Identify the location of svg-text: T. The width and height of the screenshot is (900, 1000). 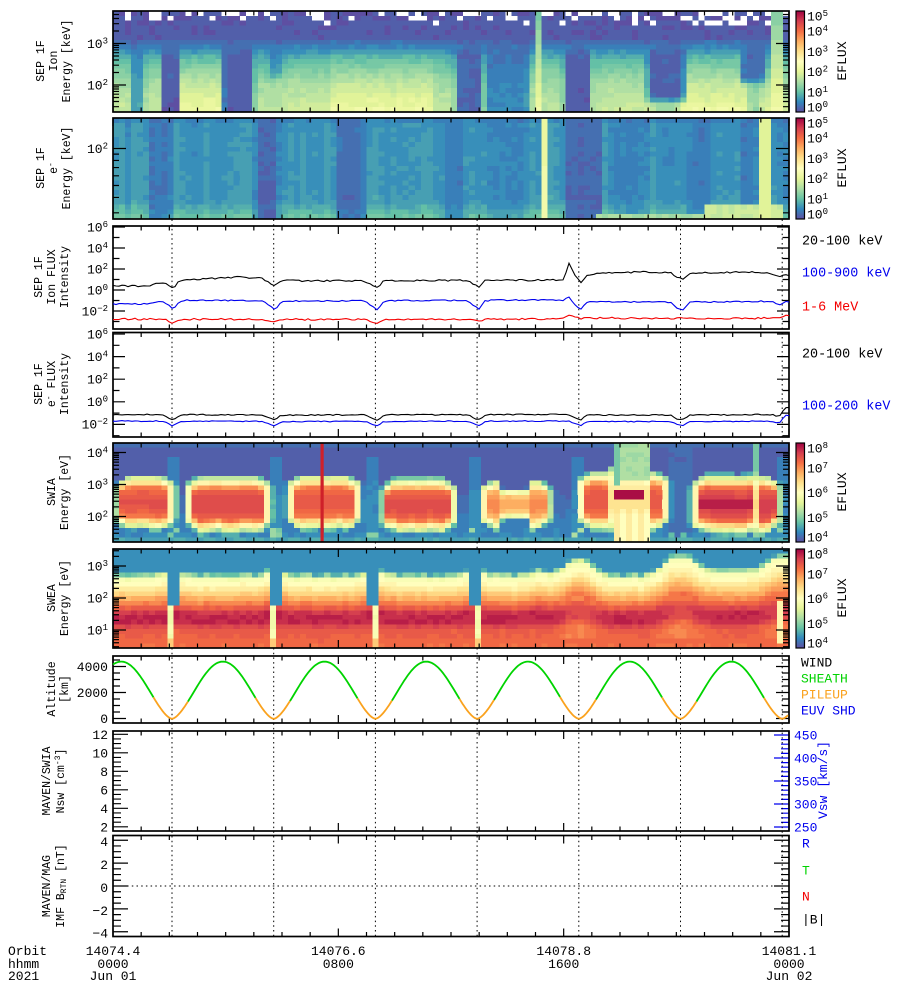
(806, 871).